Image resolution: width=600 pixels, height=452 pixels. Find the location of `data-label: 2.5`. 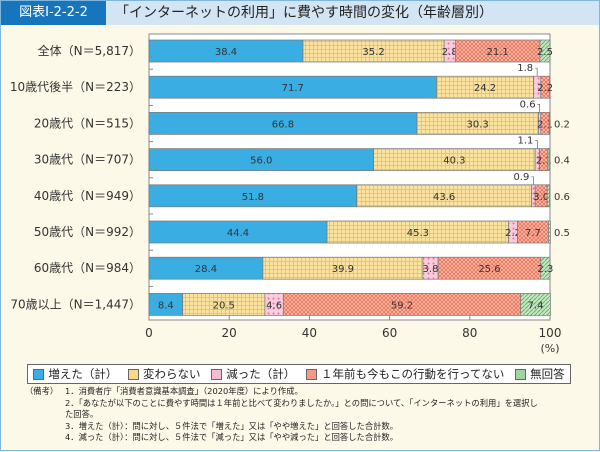

data-label: 2.5 is located at coordinates (545, 52).